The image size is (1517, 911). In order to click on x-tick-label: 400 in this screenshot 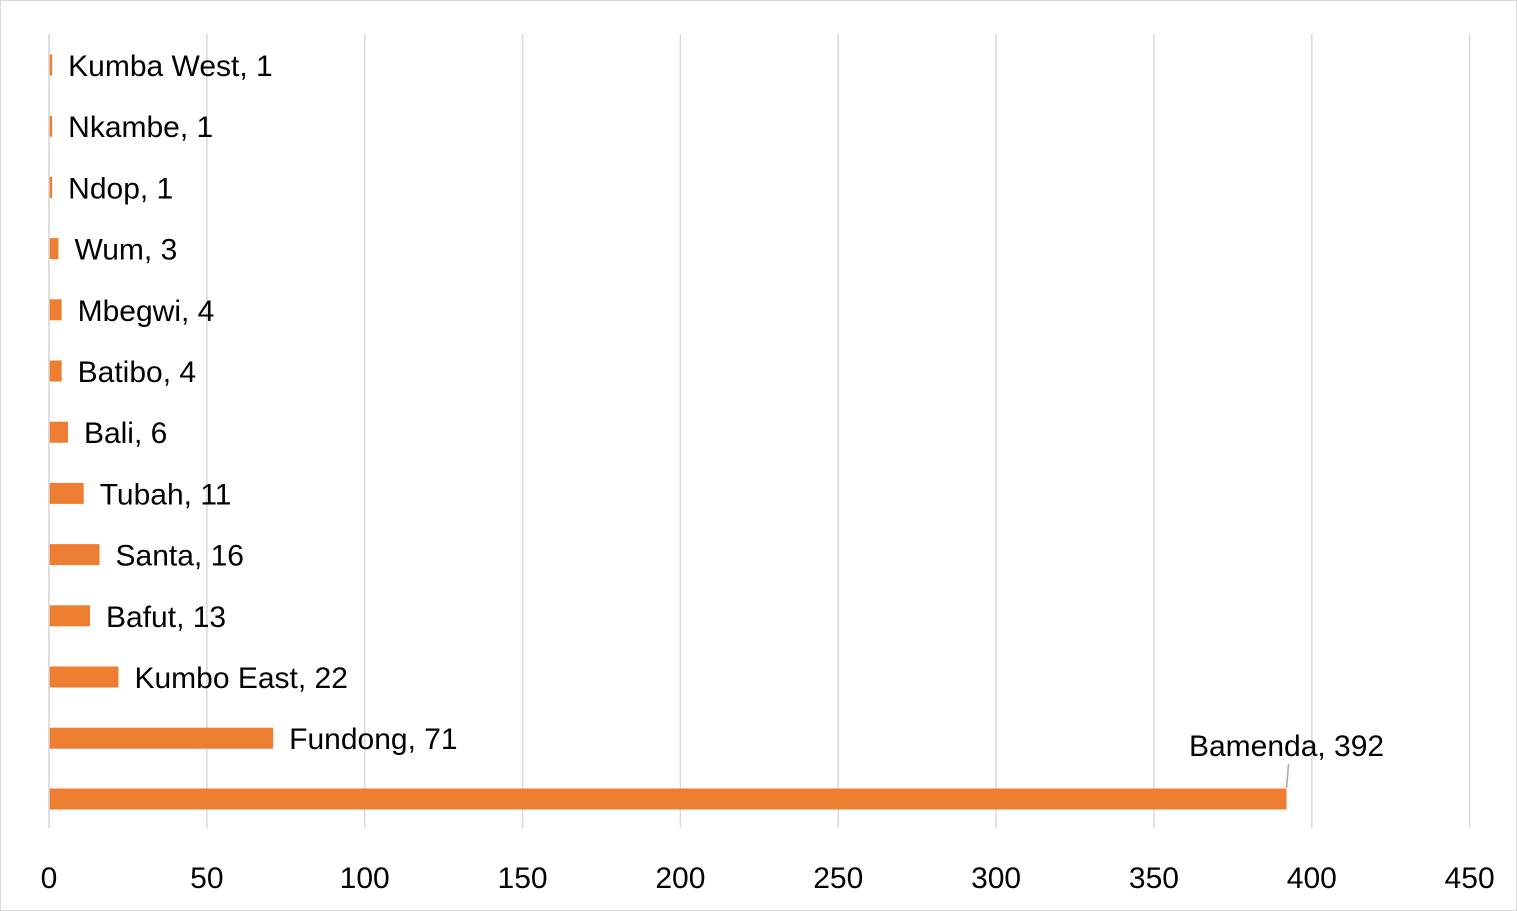, I will do `click(1312, 878)`.